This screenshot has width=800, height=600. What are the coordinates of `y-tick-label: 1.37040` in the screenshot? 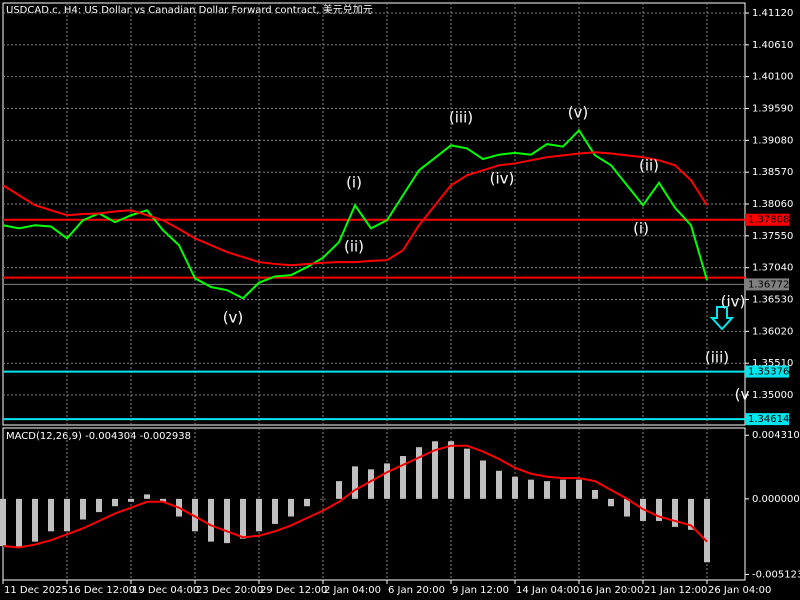 It's located at (772, 268).